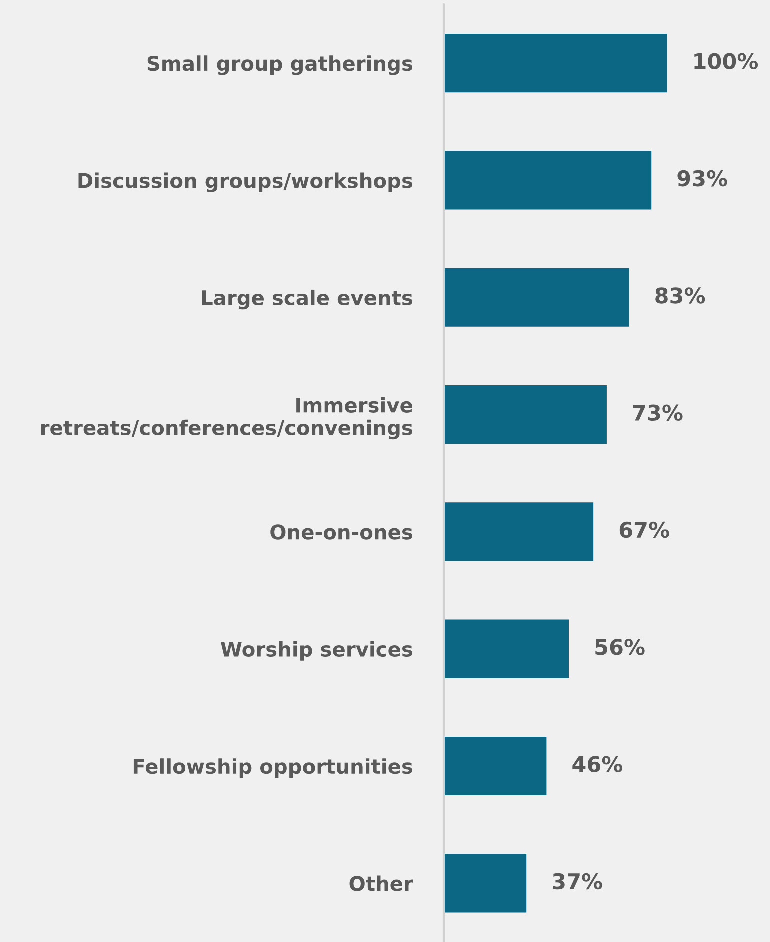 The height and width of the screenshot is (942, 770). I want to click on data-label: 46%, so click(597, 764).